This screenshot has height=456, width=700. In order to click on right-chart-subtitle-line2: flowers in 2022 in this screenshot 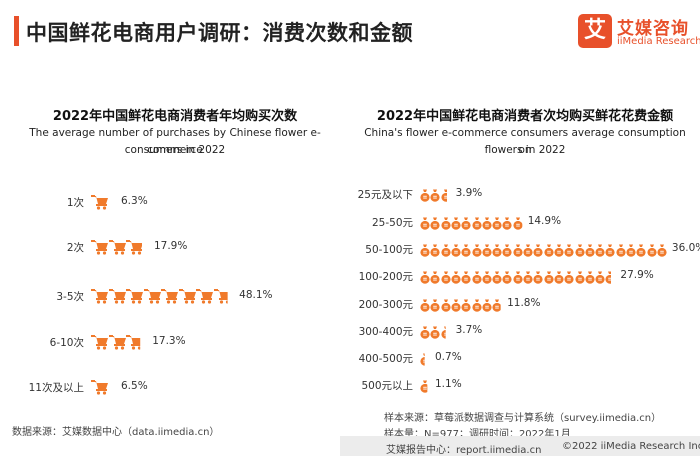, I will do `click(525, 150)`.